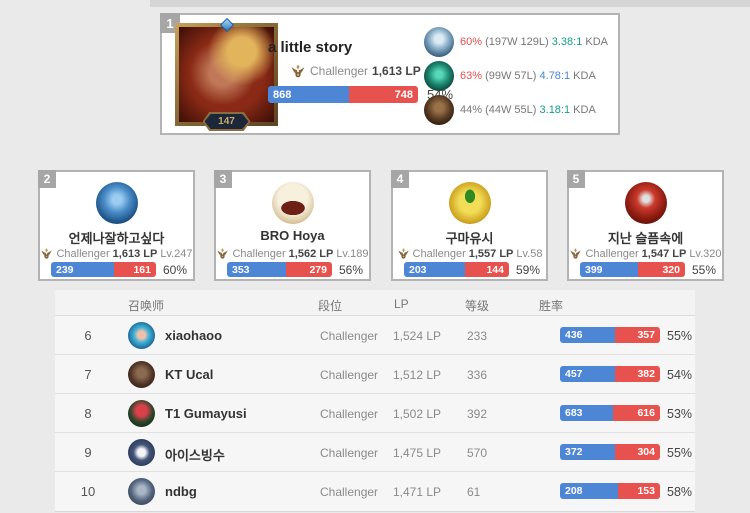 The width and height of the screenshot is (750, 513). I want to click on winloss-bar: 868 748, so click(343, 94).